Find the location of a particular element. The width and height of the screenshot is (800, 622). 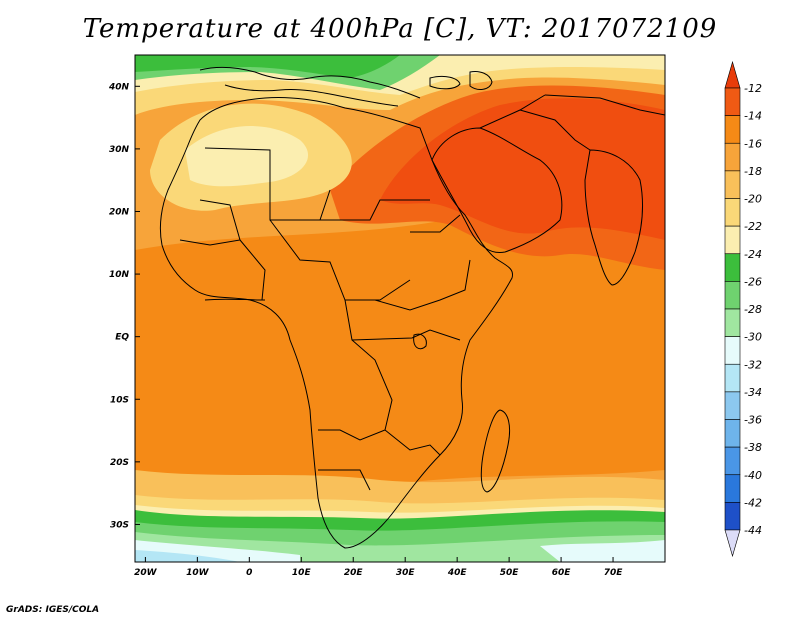

colorbar-label: -22 is located at coordinates (753, 226).